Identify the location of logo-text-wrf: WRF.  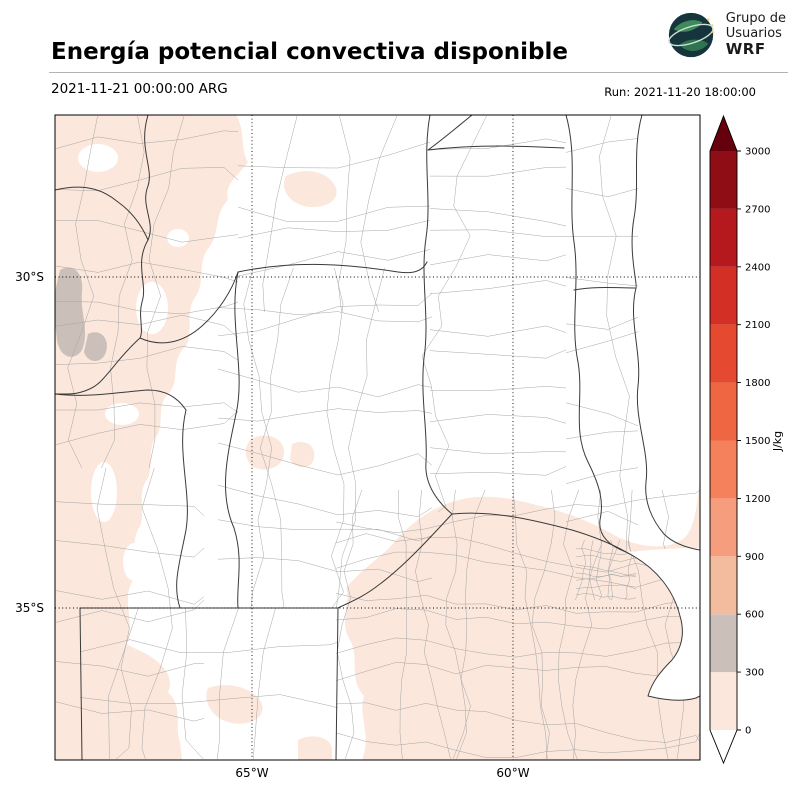
(745, 49).